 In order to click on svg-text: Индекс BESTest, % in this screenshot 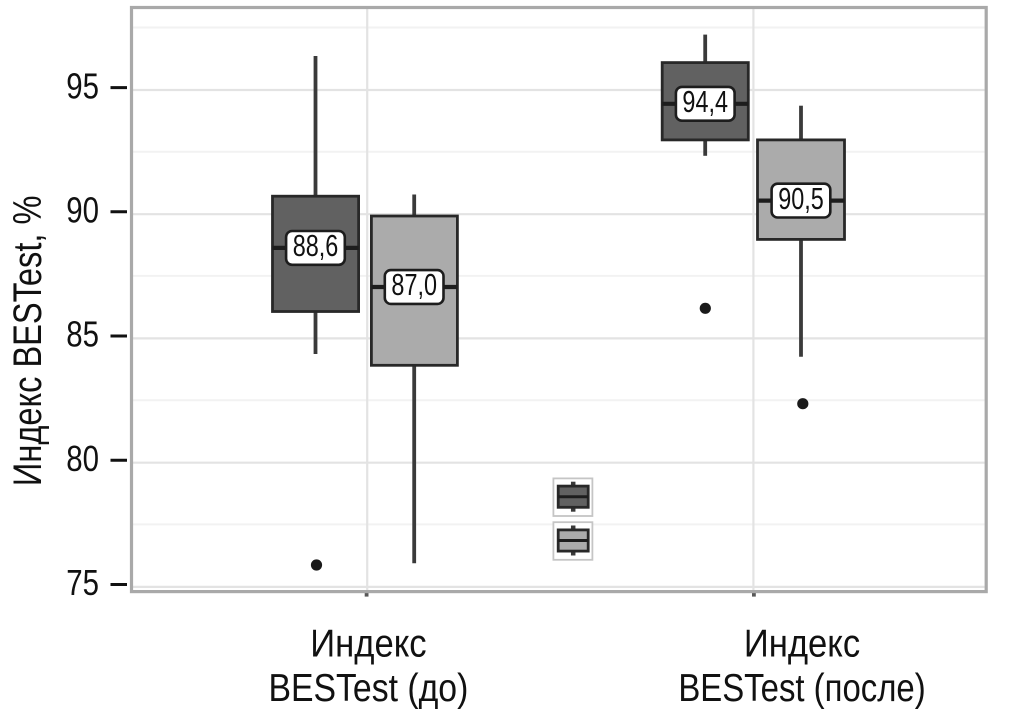, I will do `click(27, 341)`.